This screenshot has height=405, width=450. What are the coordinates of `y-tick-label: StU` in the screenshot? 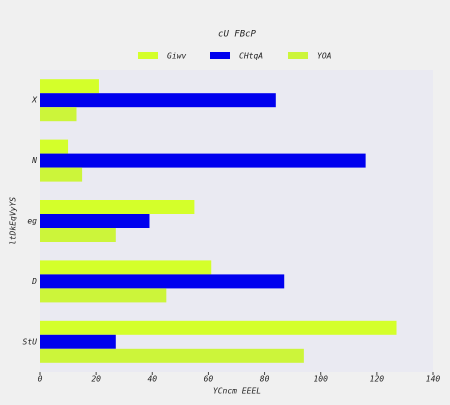 It's located at (30, 341).